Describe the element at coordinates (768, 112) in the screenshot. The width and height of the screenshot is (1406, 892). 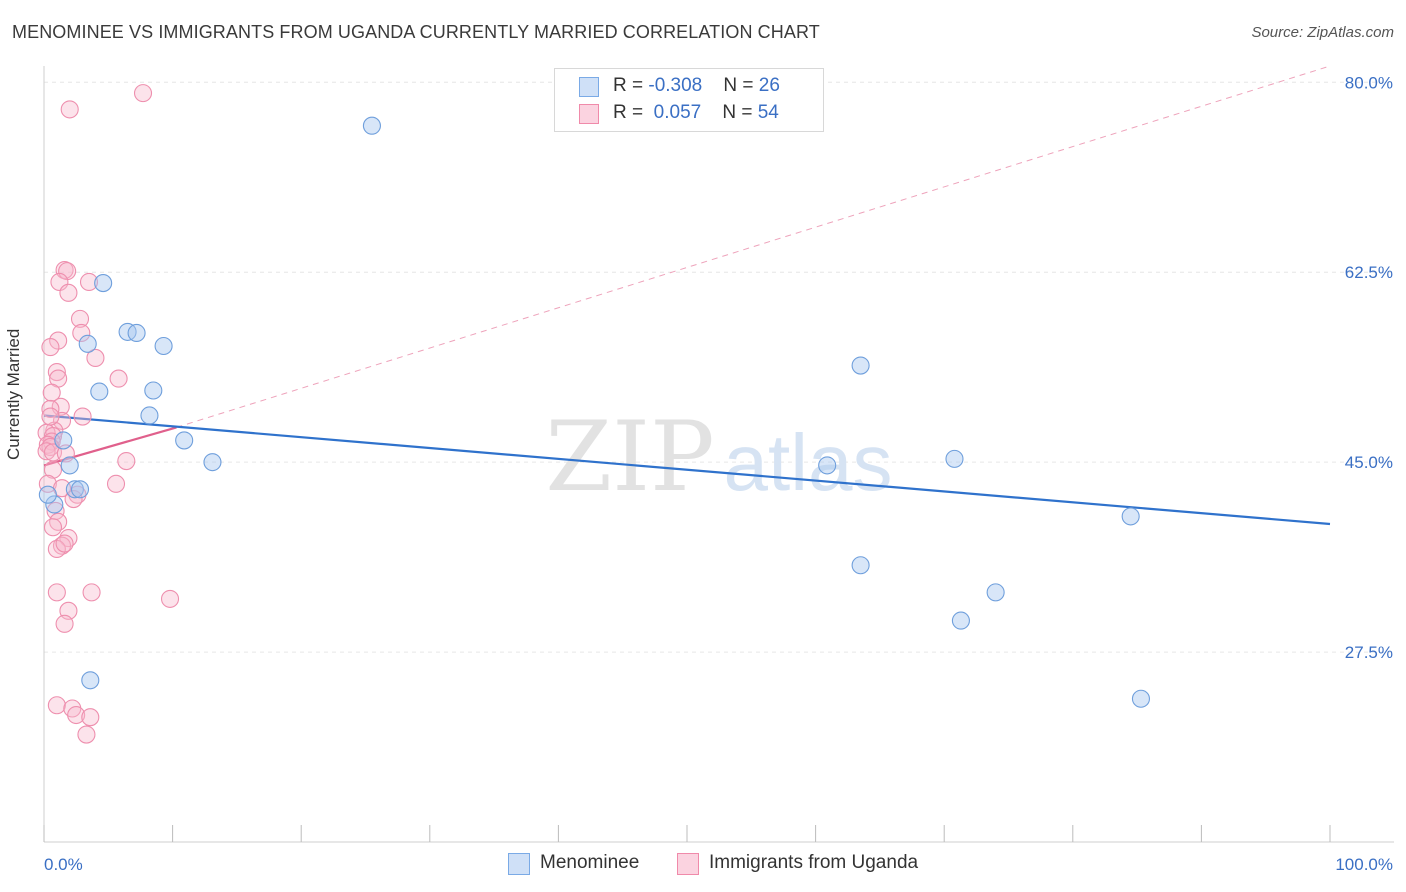
I see `legend-n-value-uganda: 54` at that location.